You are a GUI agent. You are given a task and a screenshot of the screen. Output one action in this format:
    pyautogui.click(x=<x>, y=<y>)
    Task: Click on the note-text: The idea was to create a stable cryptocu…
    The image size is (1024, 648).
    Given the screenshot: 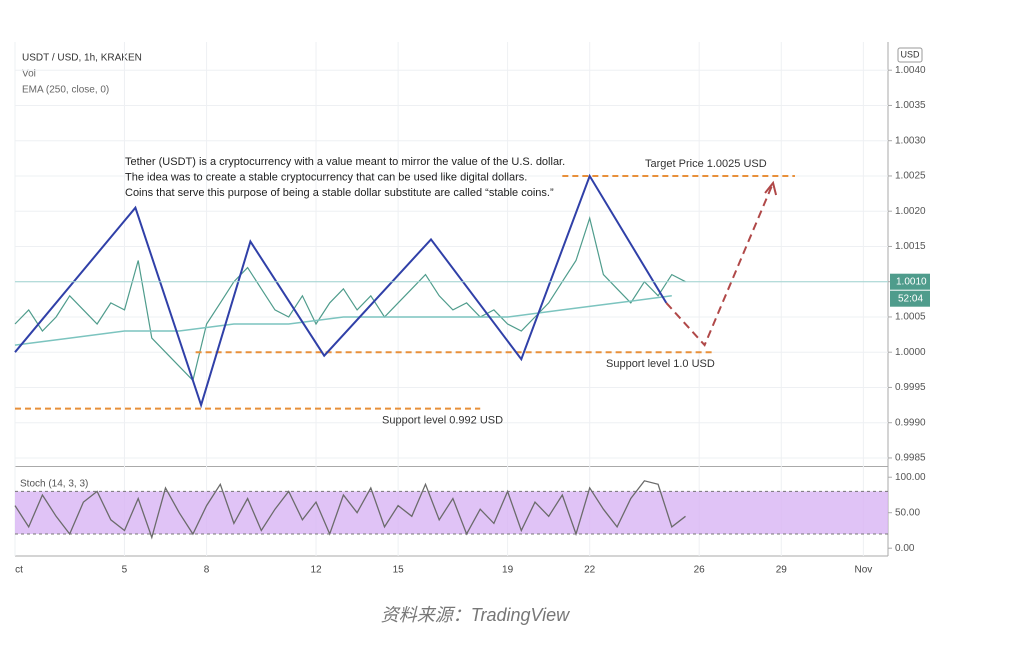 What is the action you would take?
    pyautogui.click(x=326, y=177)
    